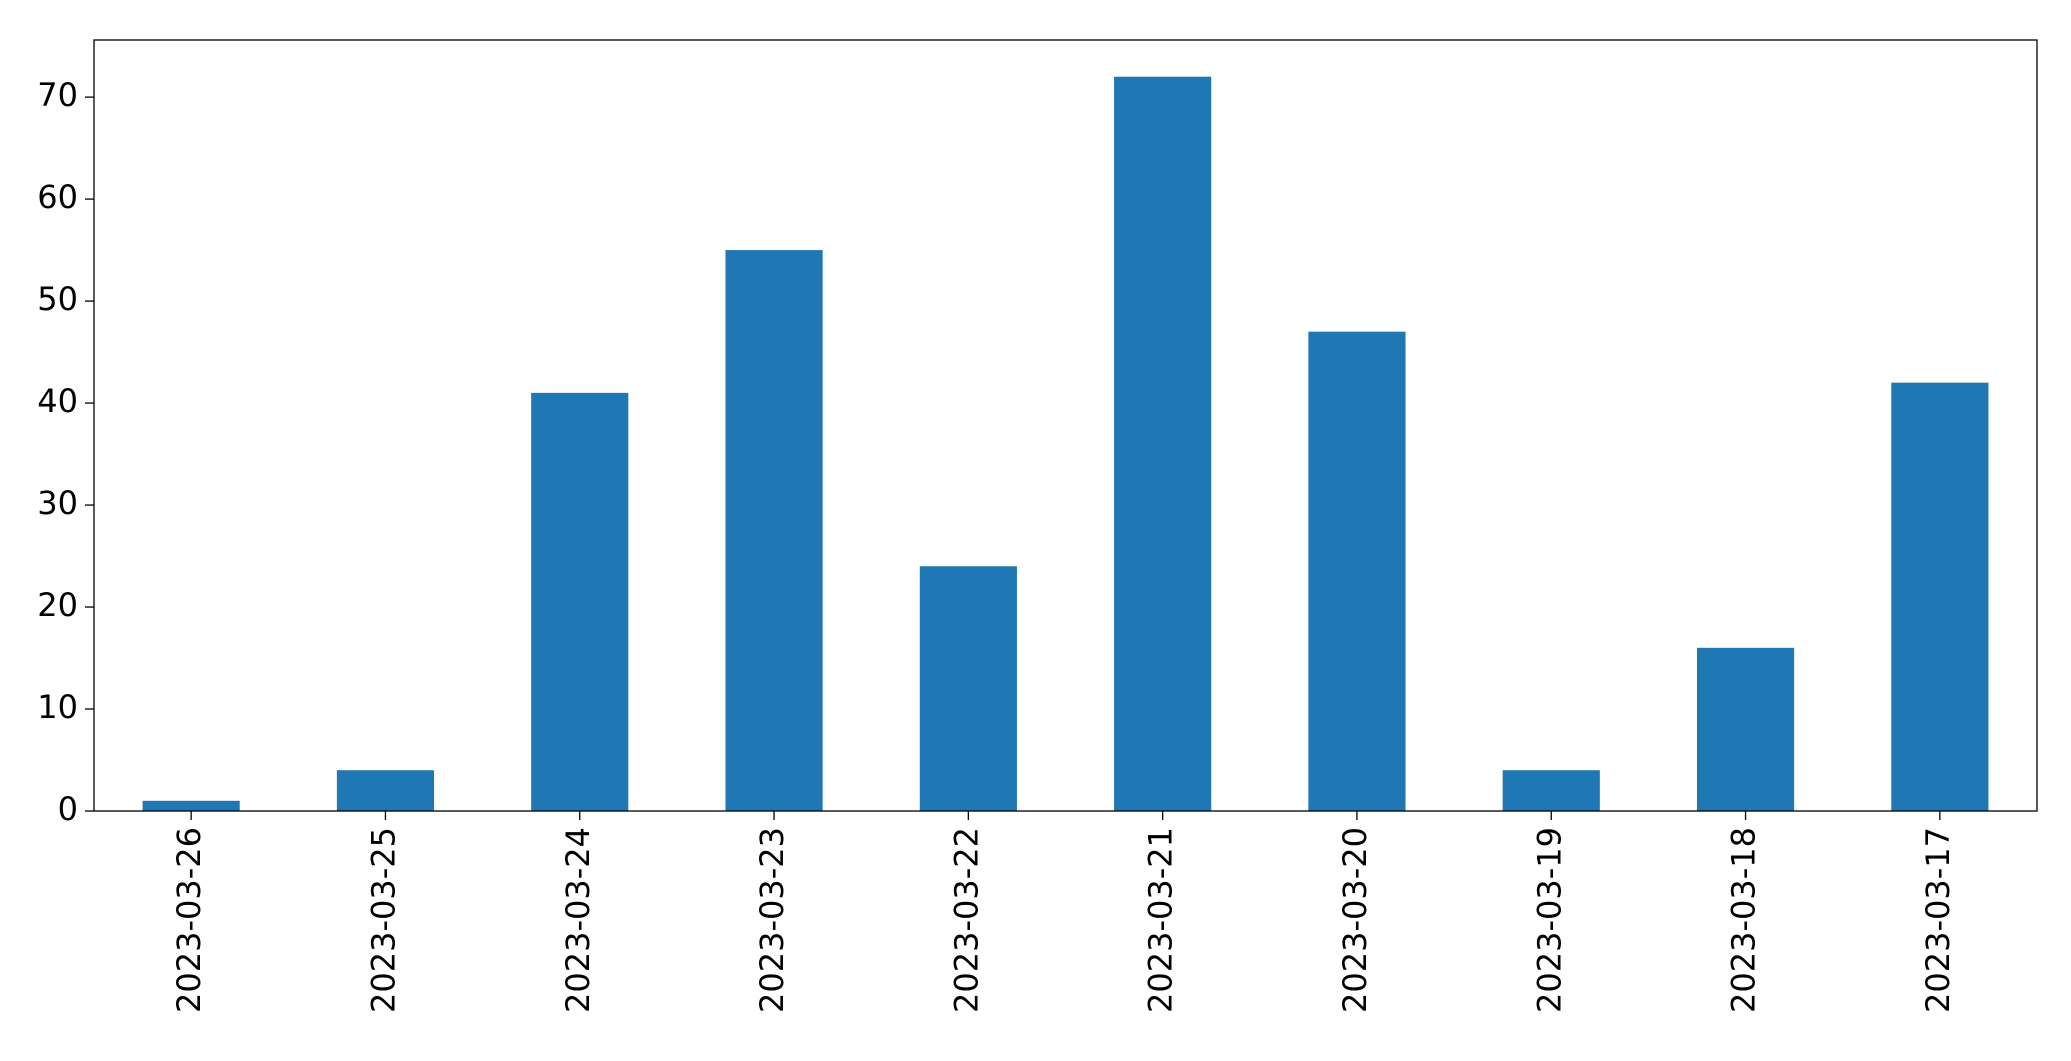 The image size is (2071, 1061). Describe the element at coordinates (966, 920) in the screenshot. I see `x-tick-label: 2023-03-22` at that location.